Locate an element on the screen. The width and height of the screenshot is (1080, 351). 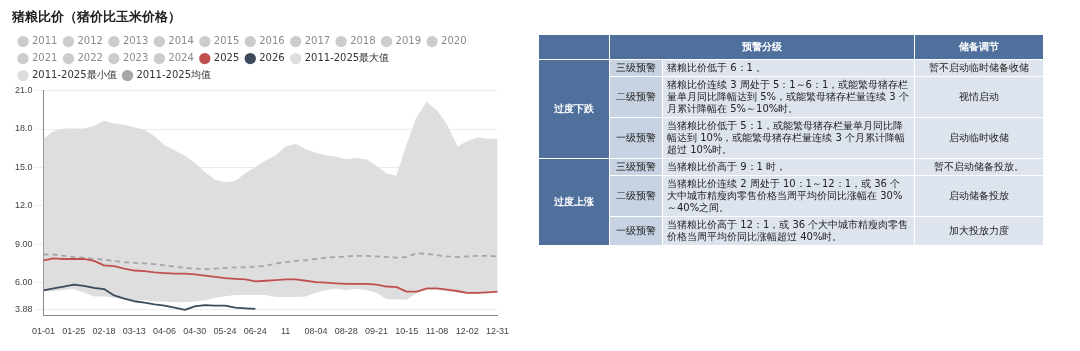
x-tick-label: 05-24 is located at coordinates (225, 331).